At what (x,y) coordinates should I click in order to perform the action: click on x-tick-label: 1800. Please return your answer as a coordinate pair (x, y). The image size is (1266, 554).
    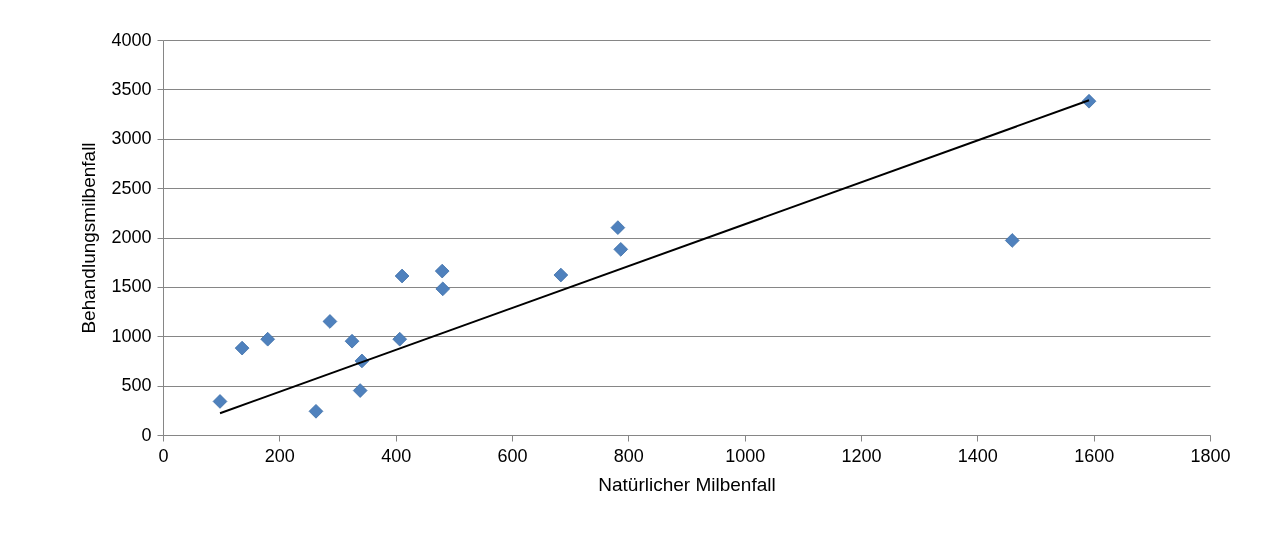
    Looking at the image, I should click on (1210, 455).